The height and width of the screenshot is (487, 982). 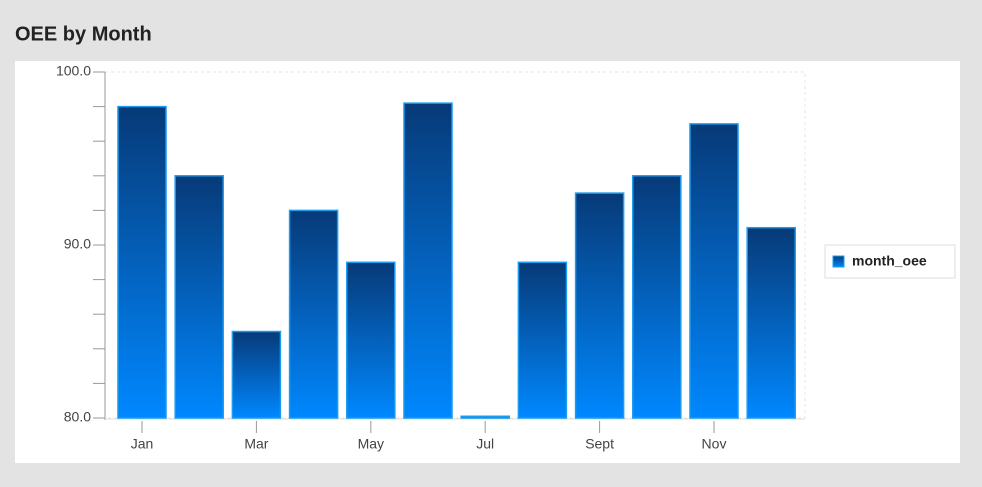 What do you see at coordinates (485, 444) in the screenshot?
I see `x-tick-label: Jul` at bounding box center [485, 444].